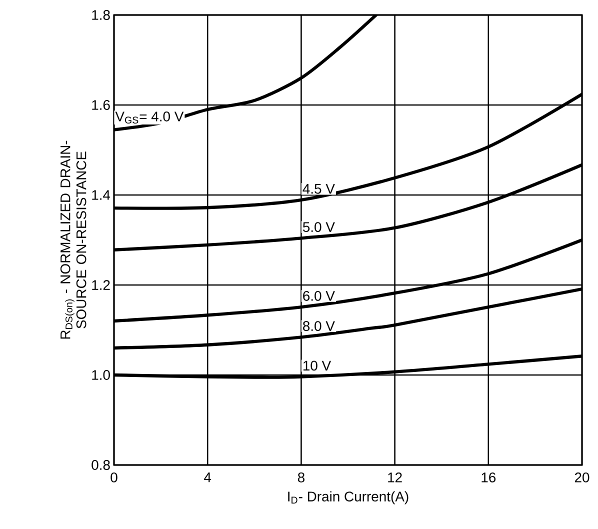 This screenshot has width=598, height=529. Describe the element at coordinates (208, 477) in the screenshot. I see `x-tick-label: 4` at that location.